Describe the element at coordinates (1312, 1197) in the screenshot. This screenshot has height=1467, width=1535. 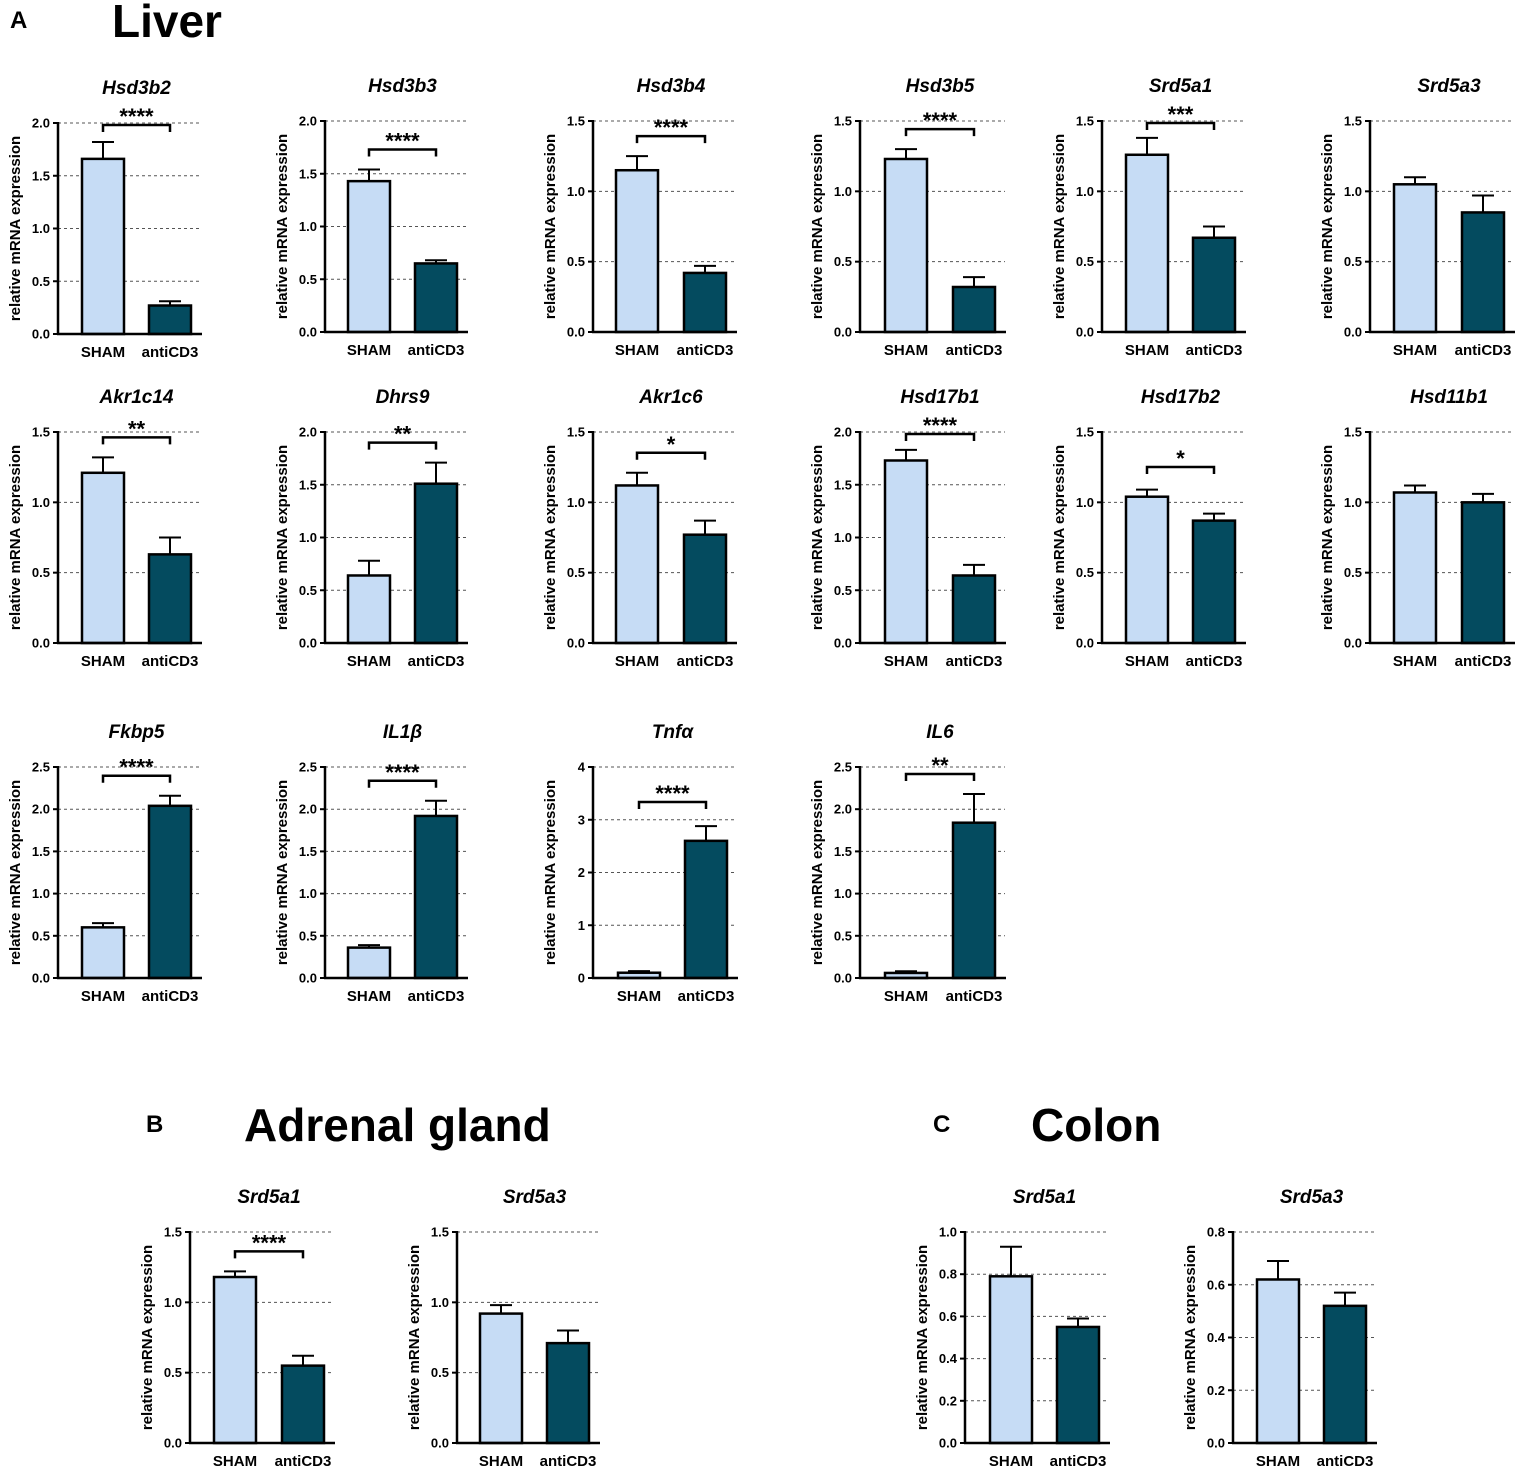
I see `chart-title: Srd5a3` at that location.